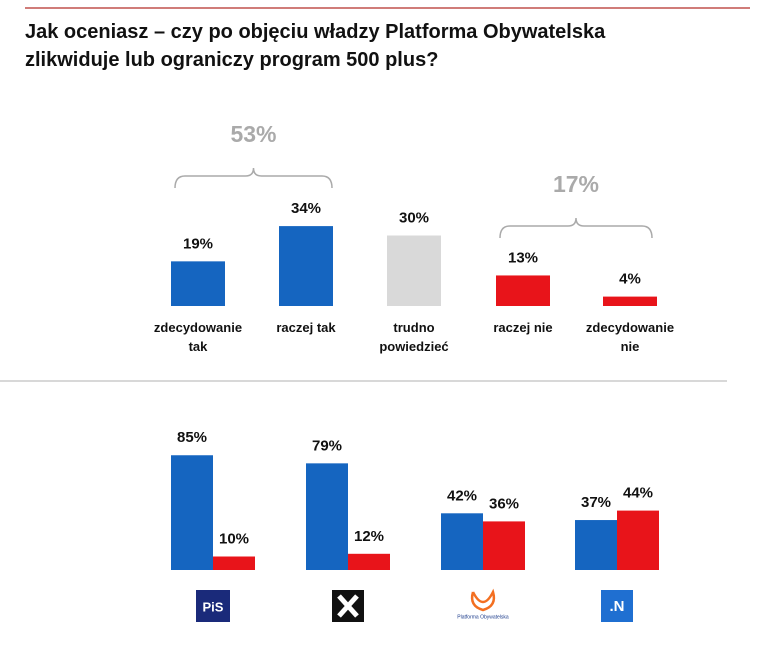  What do you see at coordinates (198, 337) in the screenshot?
I see `category-label: zdecydowanie tak` at bounding box center [198, 337].